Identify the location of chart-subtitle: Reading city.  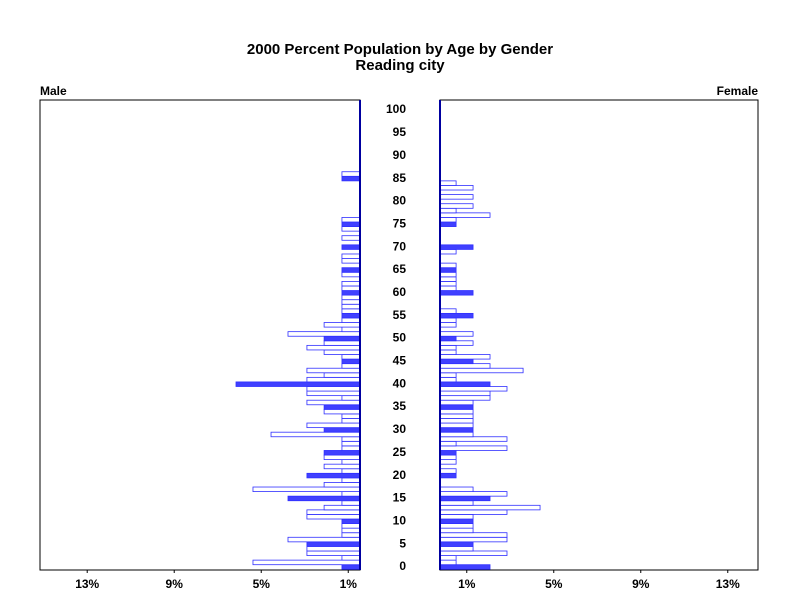
(400, 65).